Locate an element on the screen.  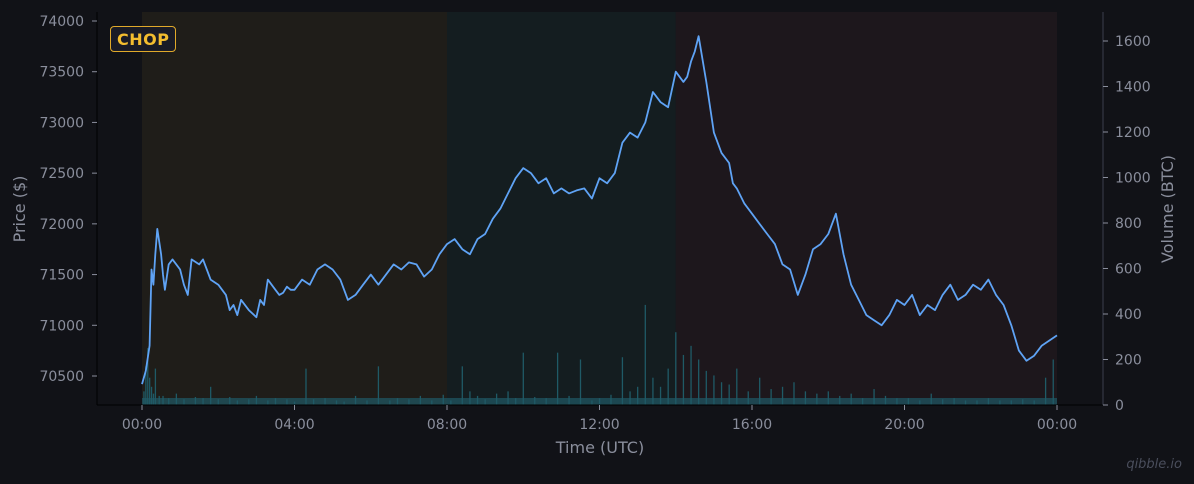
time-tick-label: 12:00 is located at coordinates (599, 425).